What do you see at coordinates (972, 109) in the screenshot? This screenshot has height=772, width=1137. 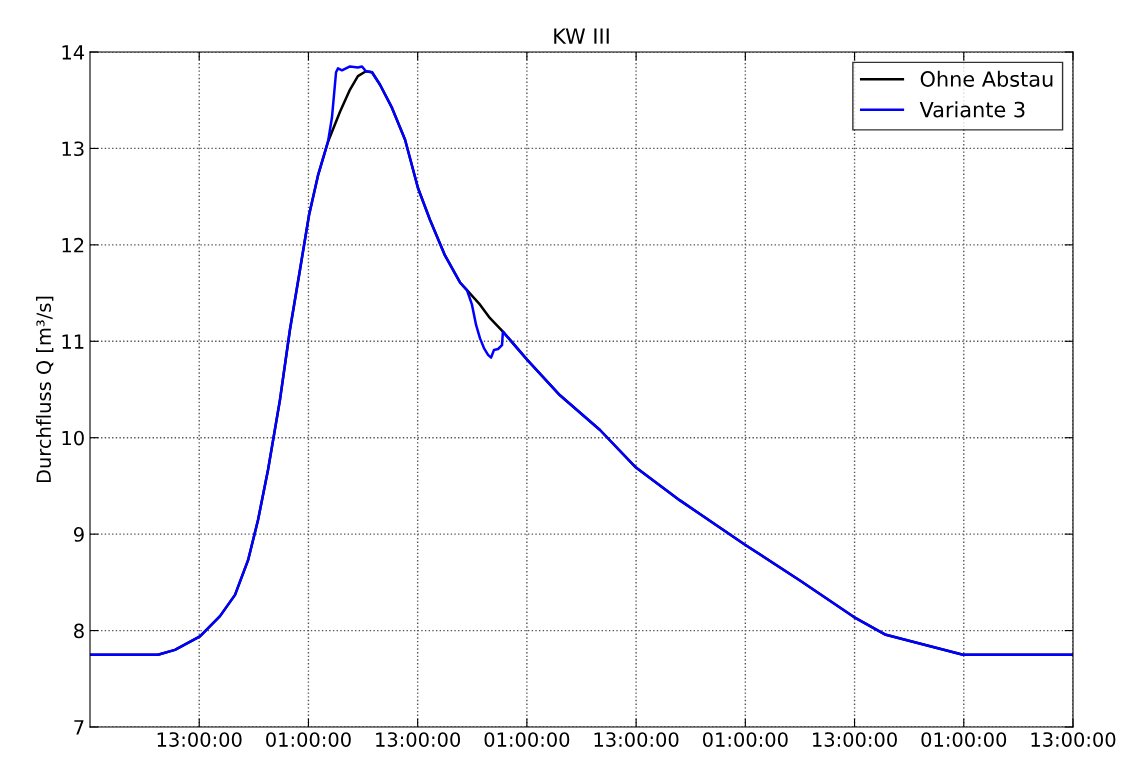 I see `legend-label: Variante 3` at bounding box center [972, 109].